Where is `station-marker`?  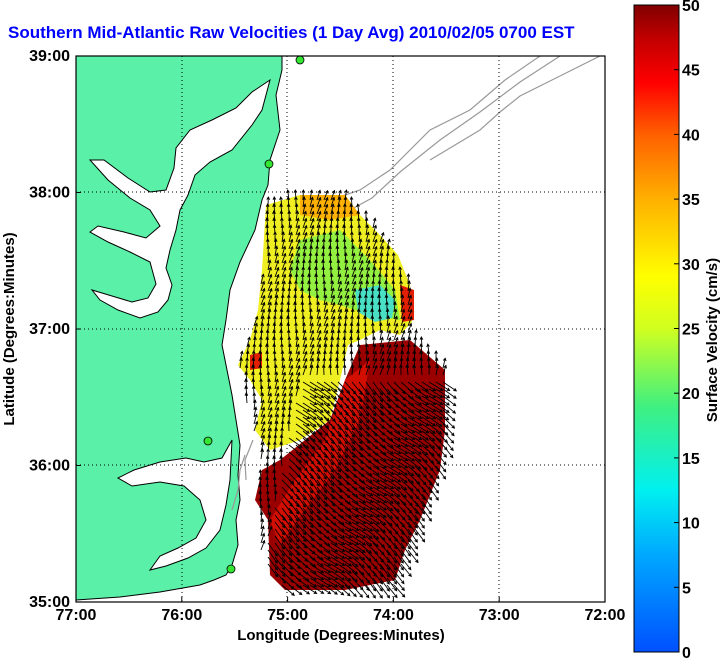 station-marker is located at coordinates (208, 441).